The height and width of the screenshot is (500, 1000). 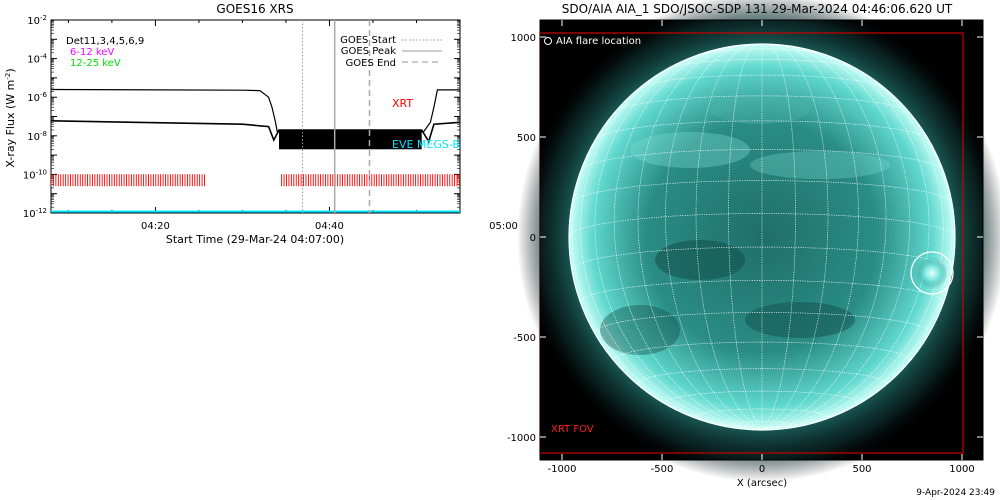 What do you see at coordinates (521, 438) in the screenshot?
I see `aia-y-tick-label: -1000` at bounding box center [521, 438].